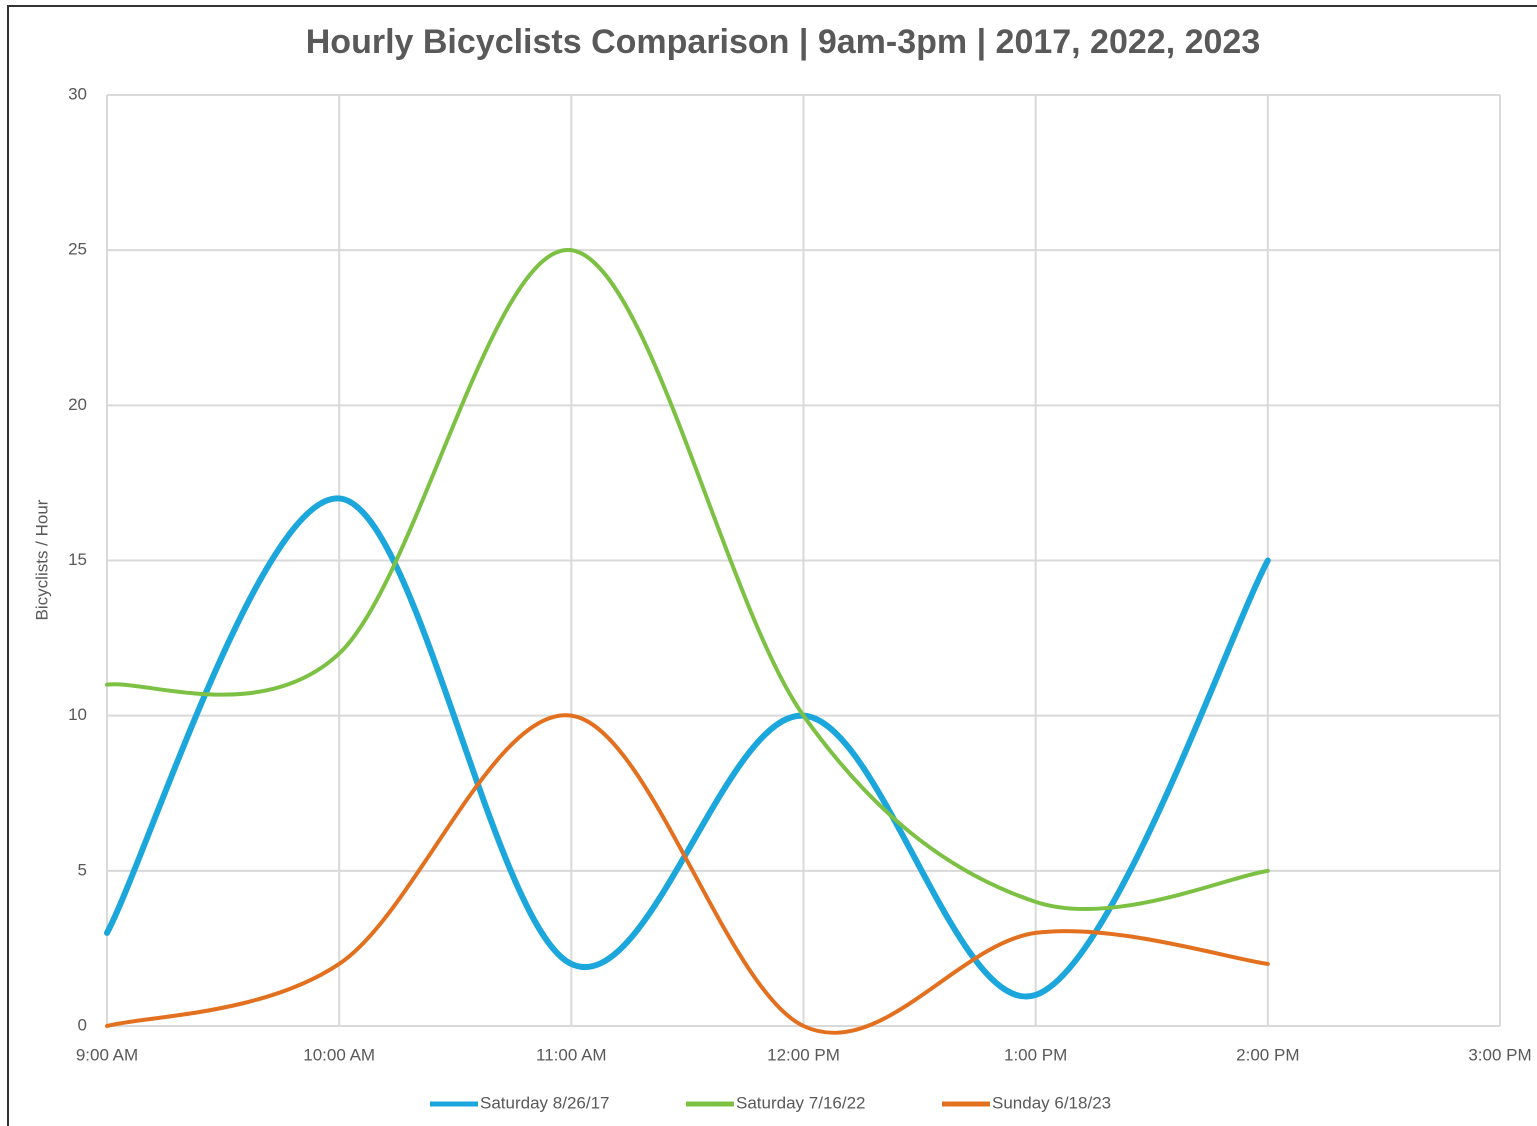  I want to click on x-tick-label: 3:00 PM, so click(1499, 1054).